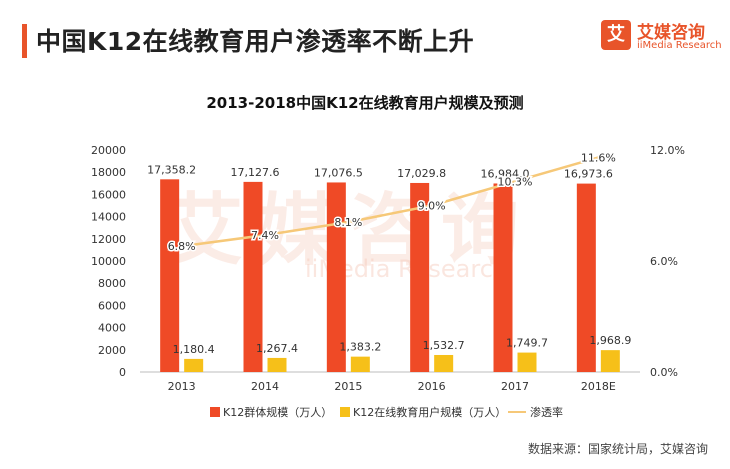  Describe the element at coordinates (598, 386) in the screenshot. I see `x-tick-label: 2018E` at that location.